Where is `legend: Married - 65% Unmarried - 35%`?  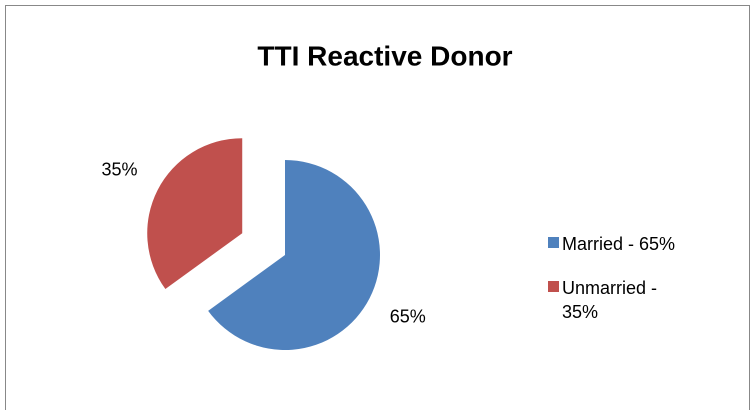
legend: Married - 65% Unmarried - 35% is located at coordinates (623, 288).